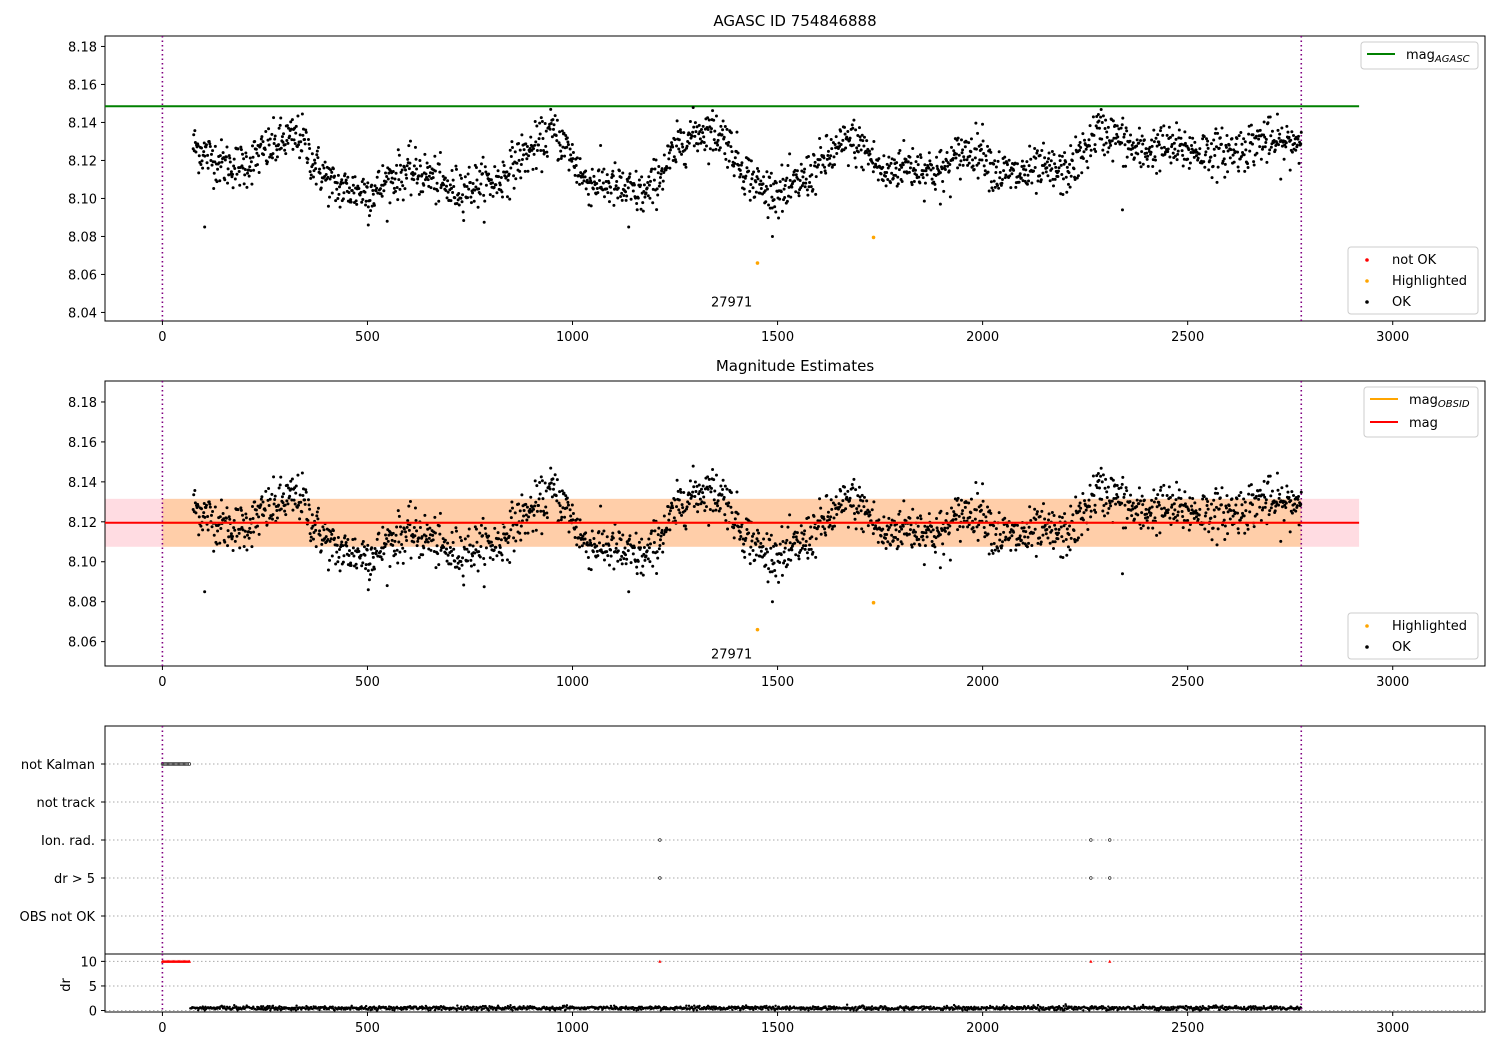 This screenshot has height=1050, width=1500. What do you see at coordinates (189, 764) in the screenshot?
I see `not-kalman-point` at bounding box center [189, 764].